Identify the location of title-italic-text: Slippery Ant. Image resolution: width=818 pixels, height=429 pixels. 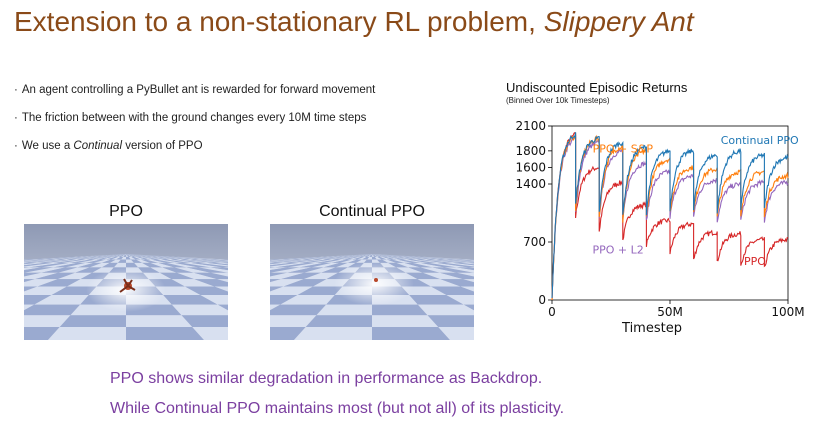
(618, 21).